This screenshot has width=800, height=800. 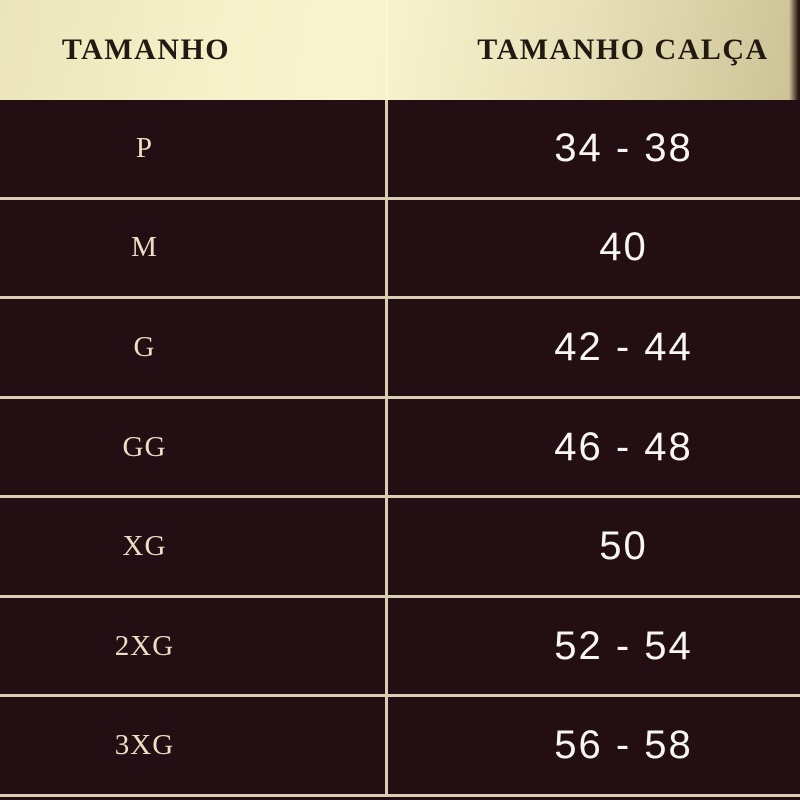 I want to click on pants-value: 40, so click(x=623, y=247).